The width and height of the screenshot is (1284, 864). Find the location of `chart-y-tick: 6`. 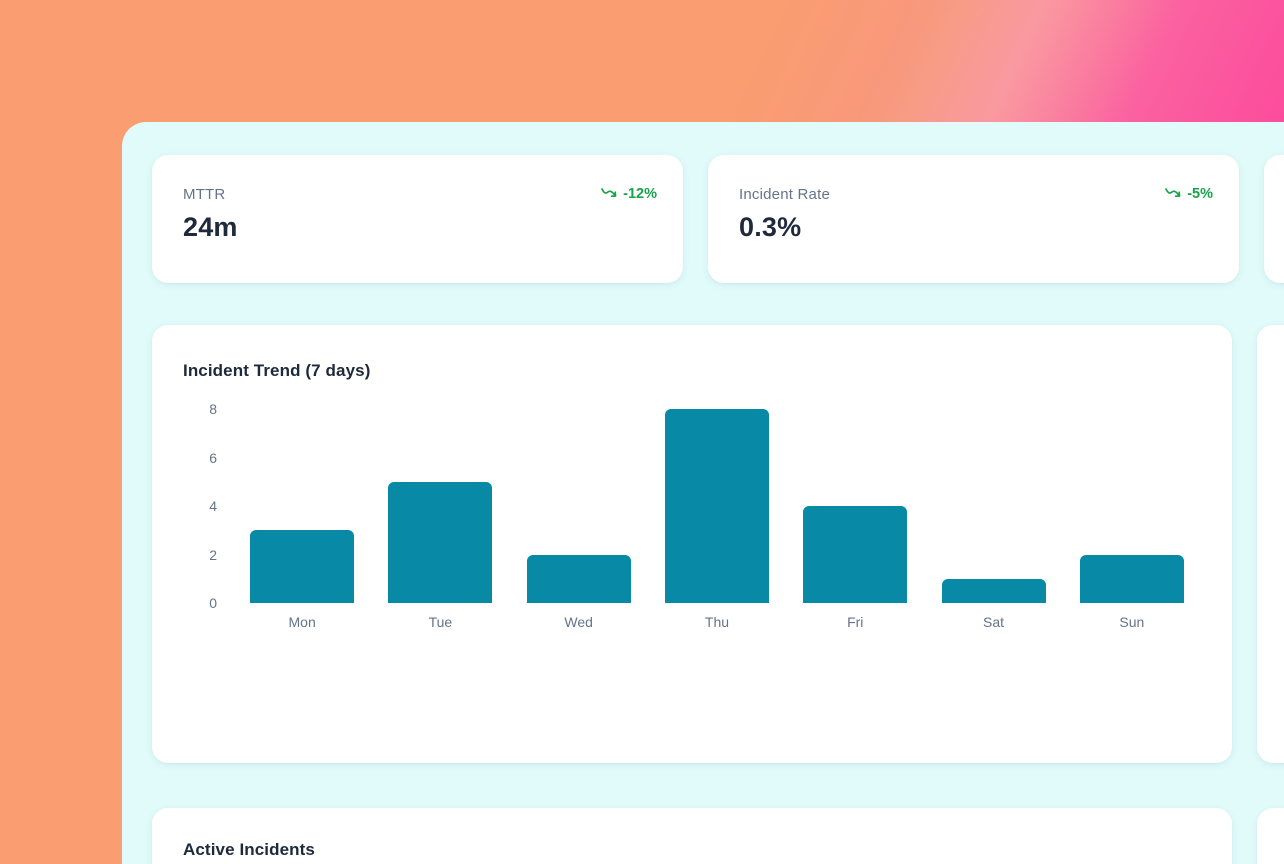

chart-y-tick: 6 is located at coordinates (213, 457).